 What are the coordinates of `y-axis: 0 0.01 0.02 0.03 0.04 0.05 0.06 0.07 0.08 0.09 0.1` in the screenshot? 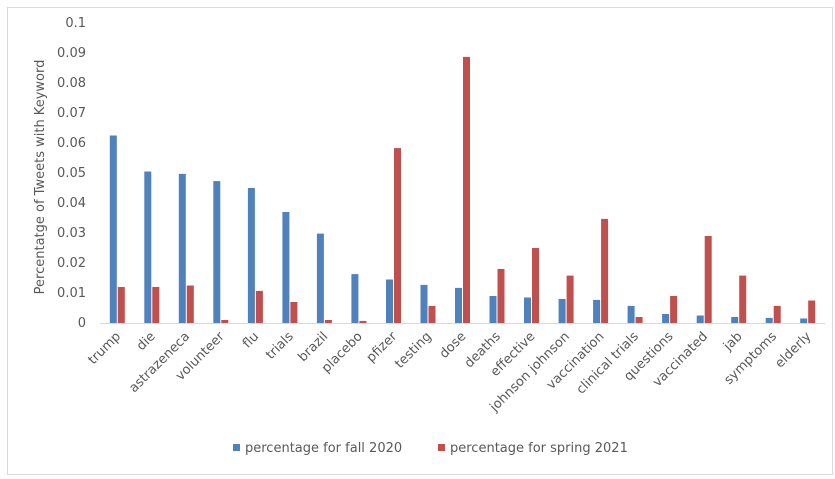 It's located at (71, 173).